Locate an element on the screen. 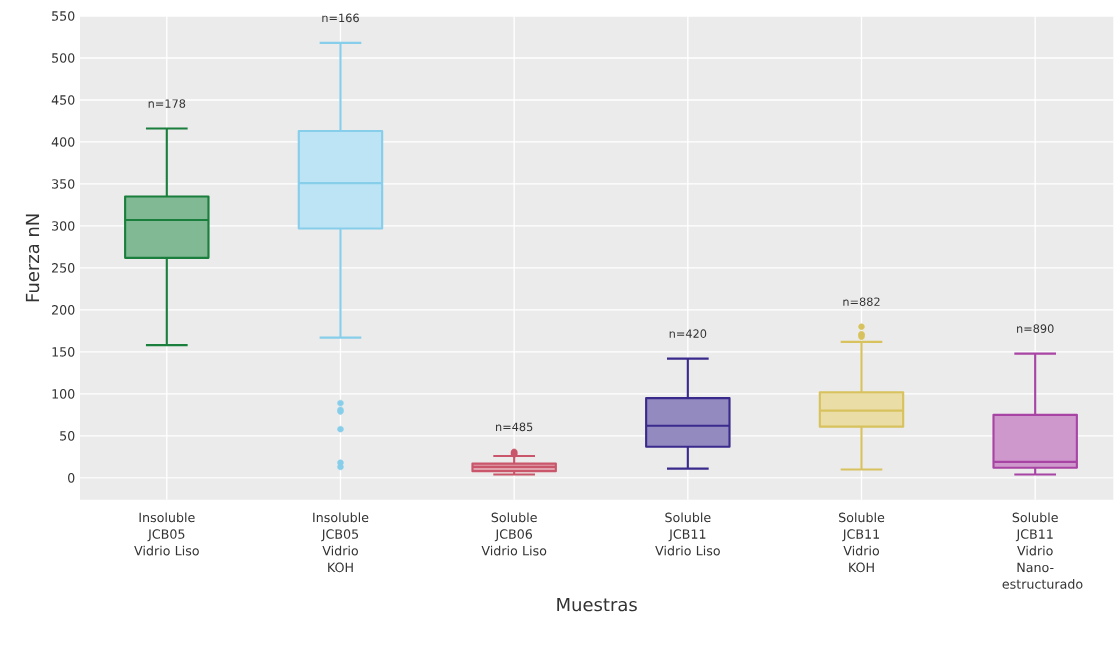  x-tick-label: Insoluble JCB05 Vidrio Liso is located at coordinates (166, 534).